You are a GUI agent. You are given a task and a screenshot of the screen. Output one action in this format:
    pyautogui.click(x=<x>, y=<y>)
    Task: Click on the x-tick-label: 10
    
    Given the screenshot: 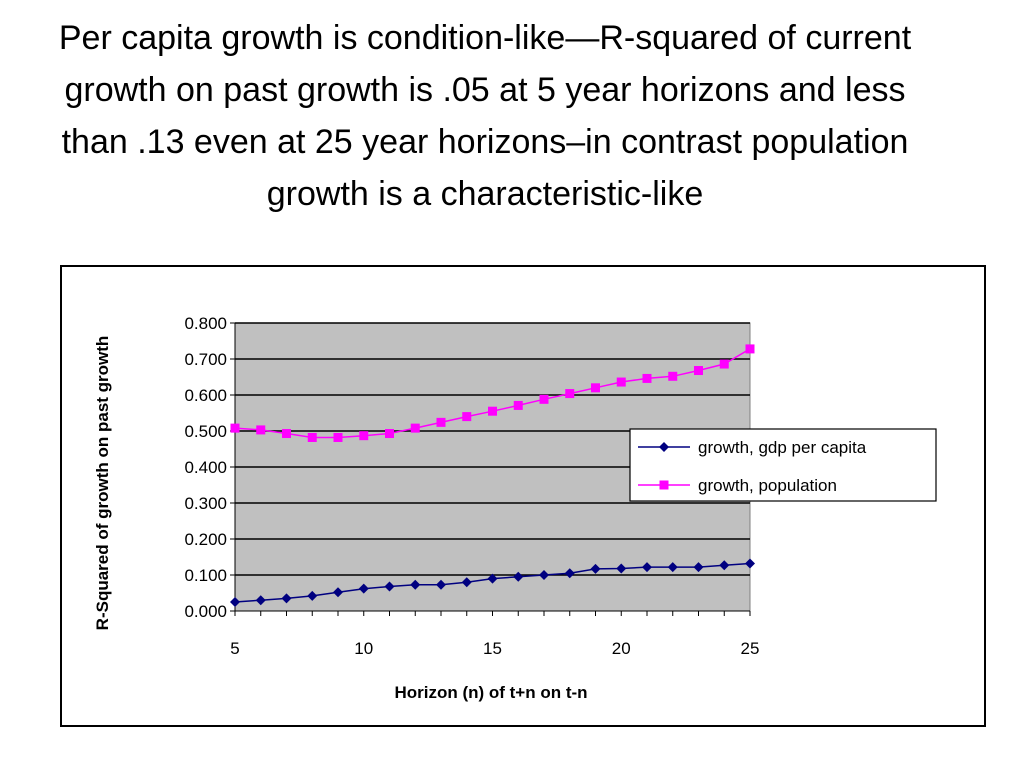 What is the action you would take?
    pyautogui.click(x=363, y=648)
    